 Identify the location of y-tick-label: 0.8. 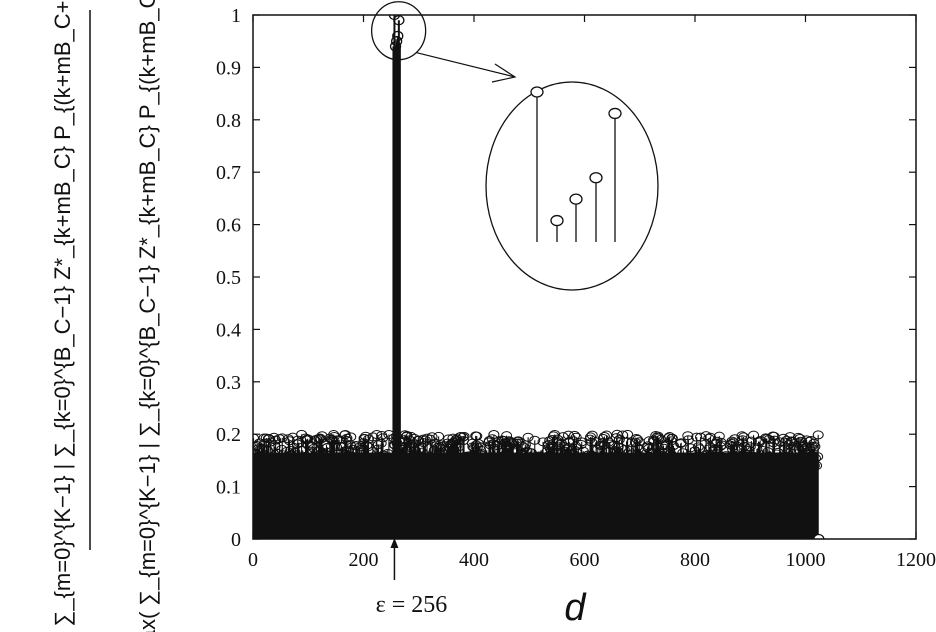
(228, 121).